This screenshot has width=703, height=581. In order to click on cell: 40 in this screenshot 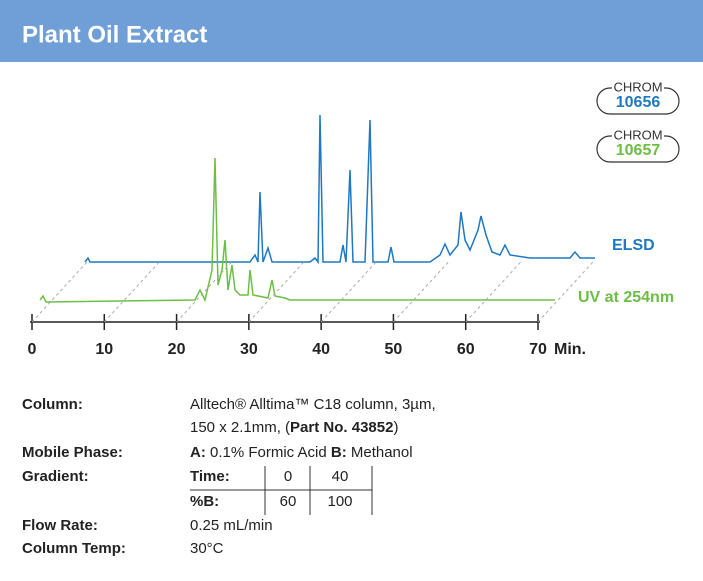, I will do `click(340, 476)`.